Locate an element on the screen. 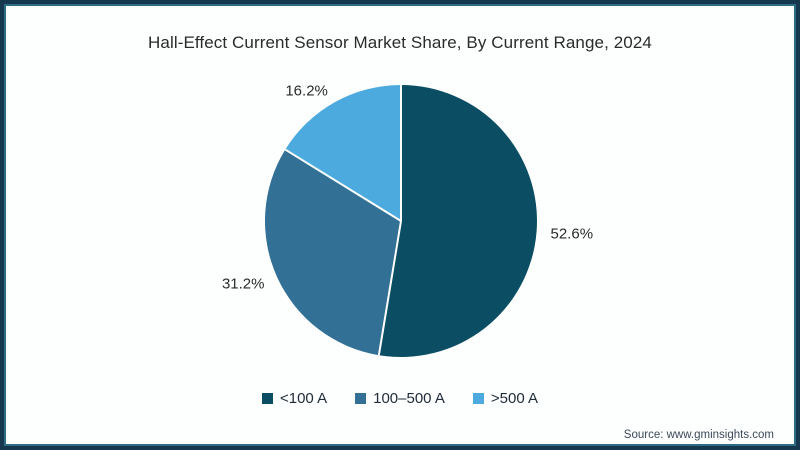 The width and height of the screenshot is (800, 450). legend-item-label: >500 A is located at coordinates (514, 398).